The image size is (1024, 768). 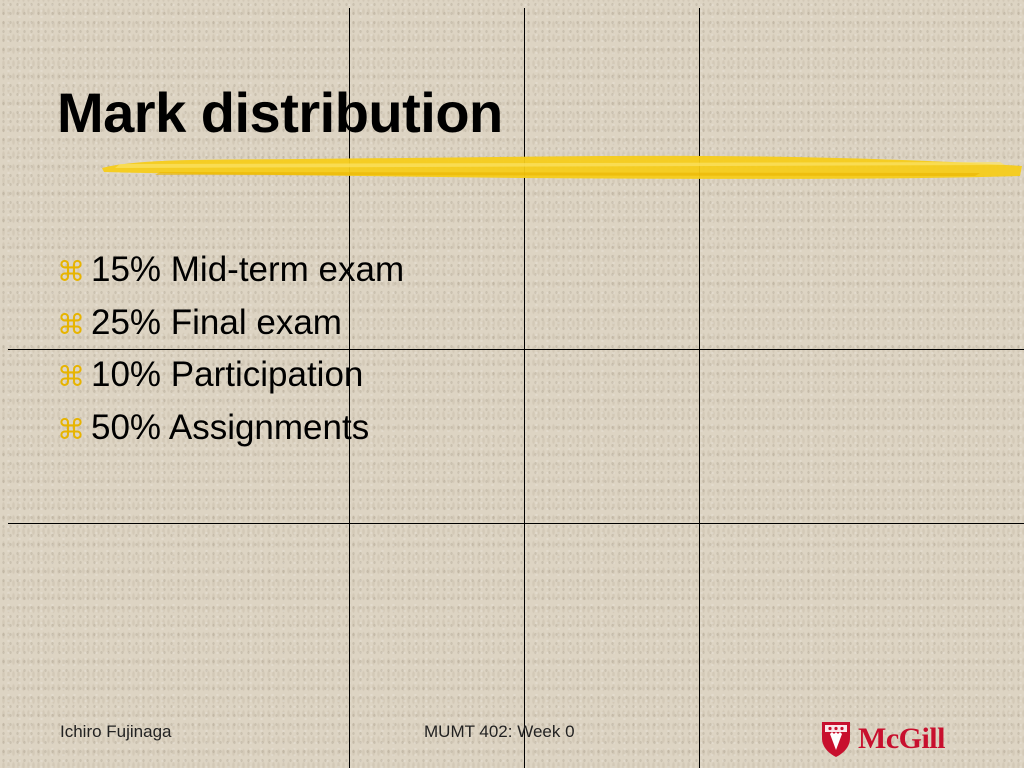 What do you see at coordinates (836, 739) in the screenshot?
I see `mcgill-shield-icon` at bounding box center [836, 739].